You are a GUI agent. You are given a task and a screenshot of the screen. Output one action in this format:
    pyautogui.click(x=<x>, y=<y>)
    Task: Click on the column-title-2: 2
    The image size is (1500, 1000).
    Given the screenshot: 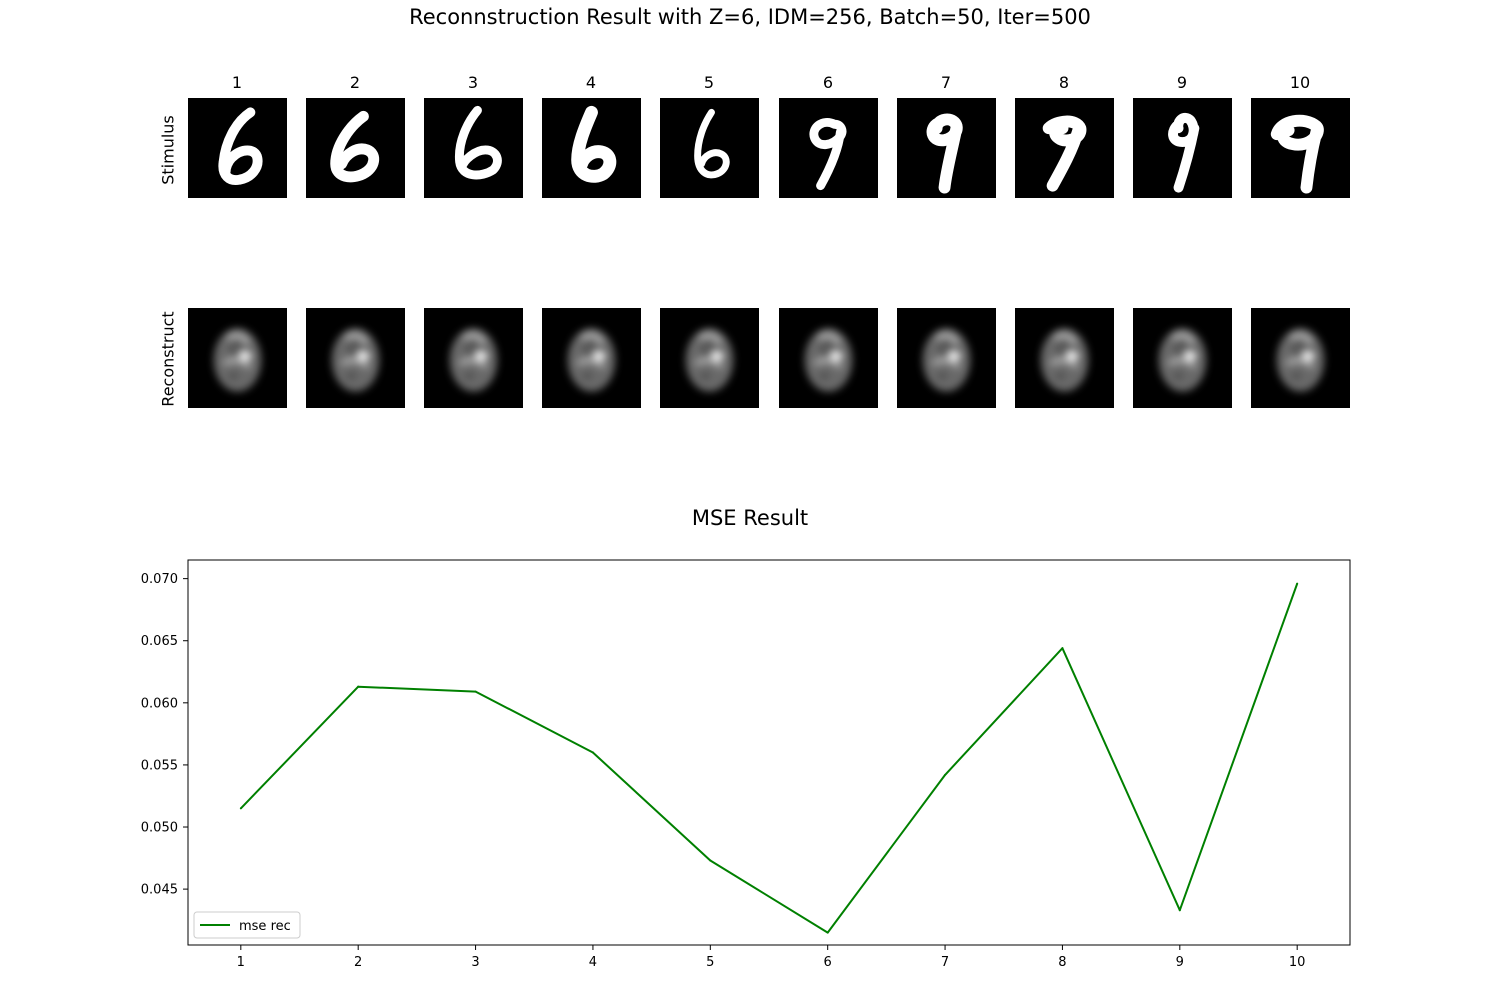 What is the action you would take?
    pyautogui.click(x=355, y=82)
    